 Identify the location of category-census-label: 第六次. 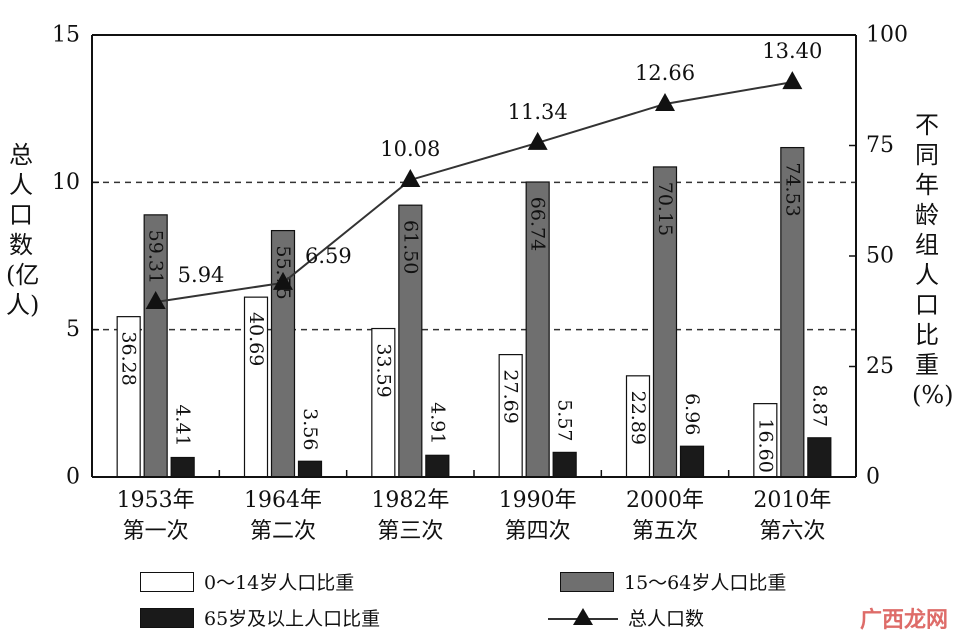
(792, 531).